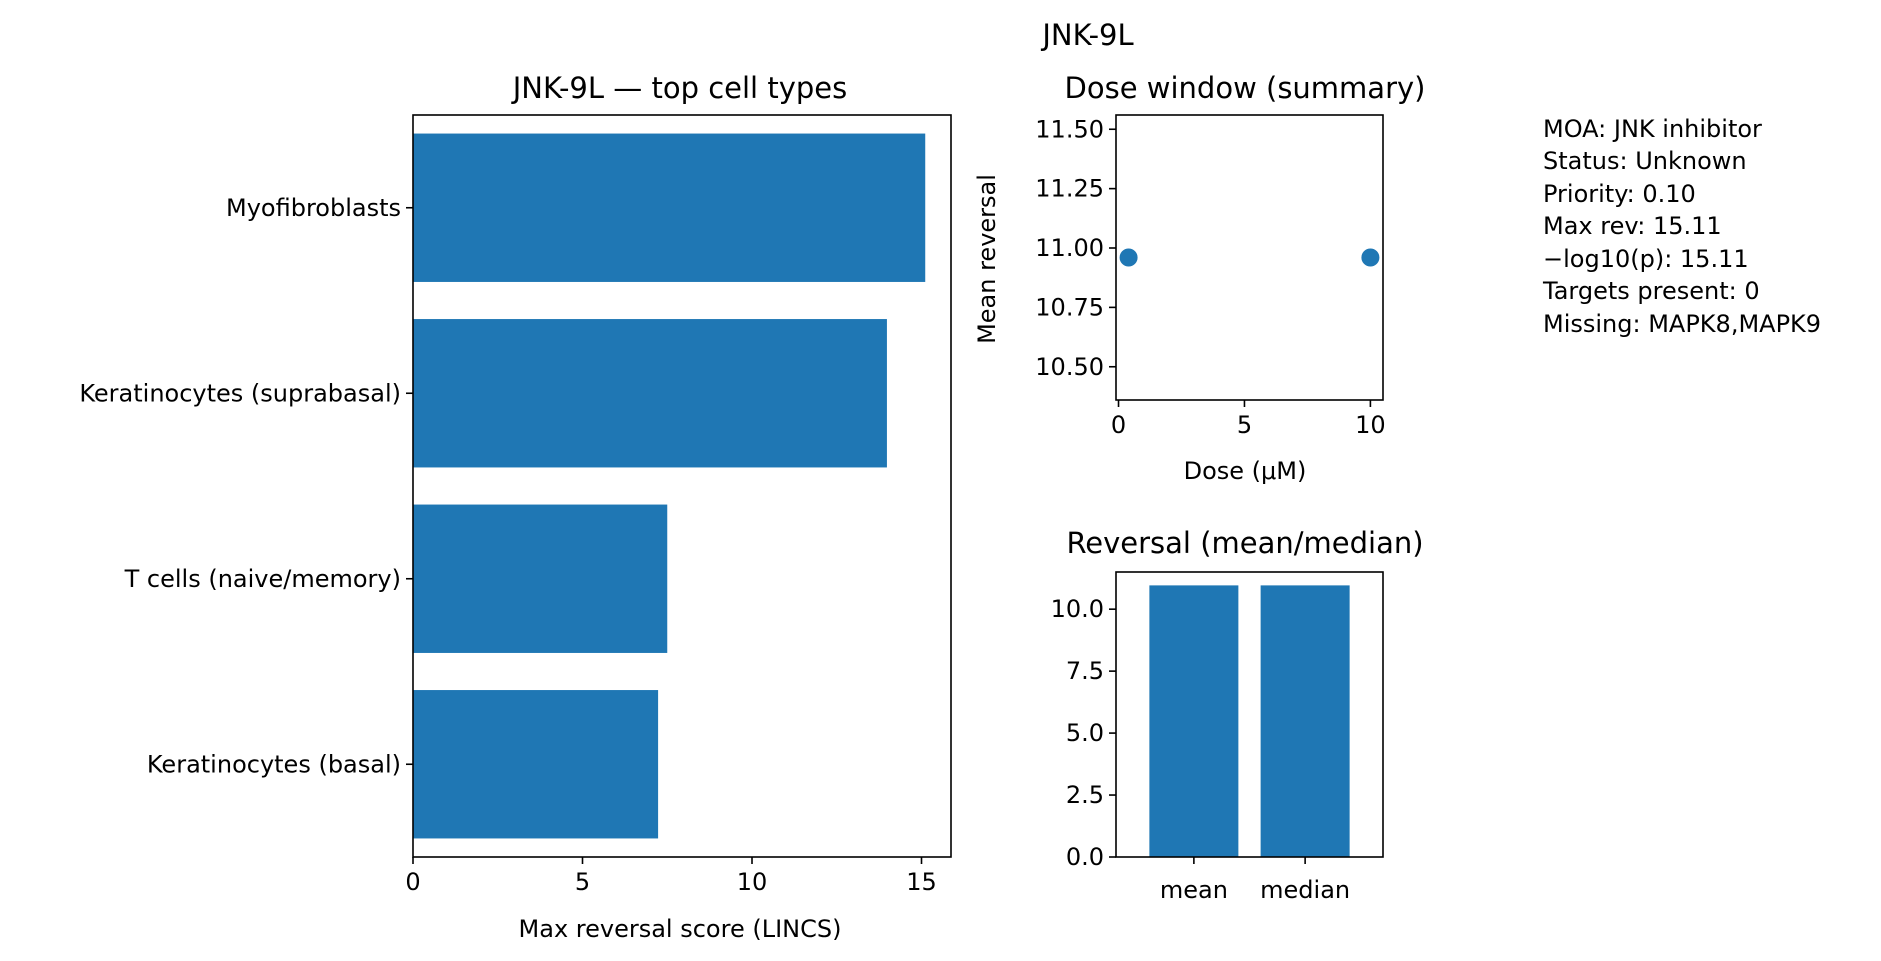 This screenshot has height=961, width=1881. Describe the element at coordinates (1651, 291) in the screenshot. I see `info-targets-present: Targets present: 0` at that location.